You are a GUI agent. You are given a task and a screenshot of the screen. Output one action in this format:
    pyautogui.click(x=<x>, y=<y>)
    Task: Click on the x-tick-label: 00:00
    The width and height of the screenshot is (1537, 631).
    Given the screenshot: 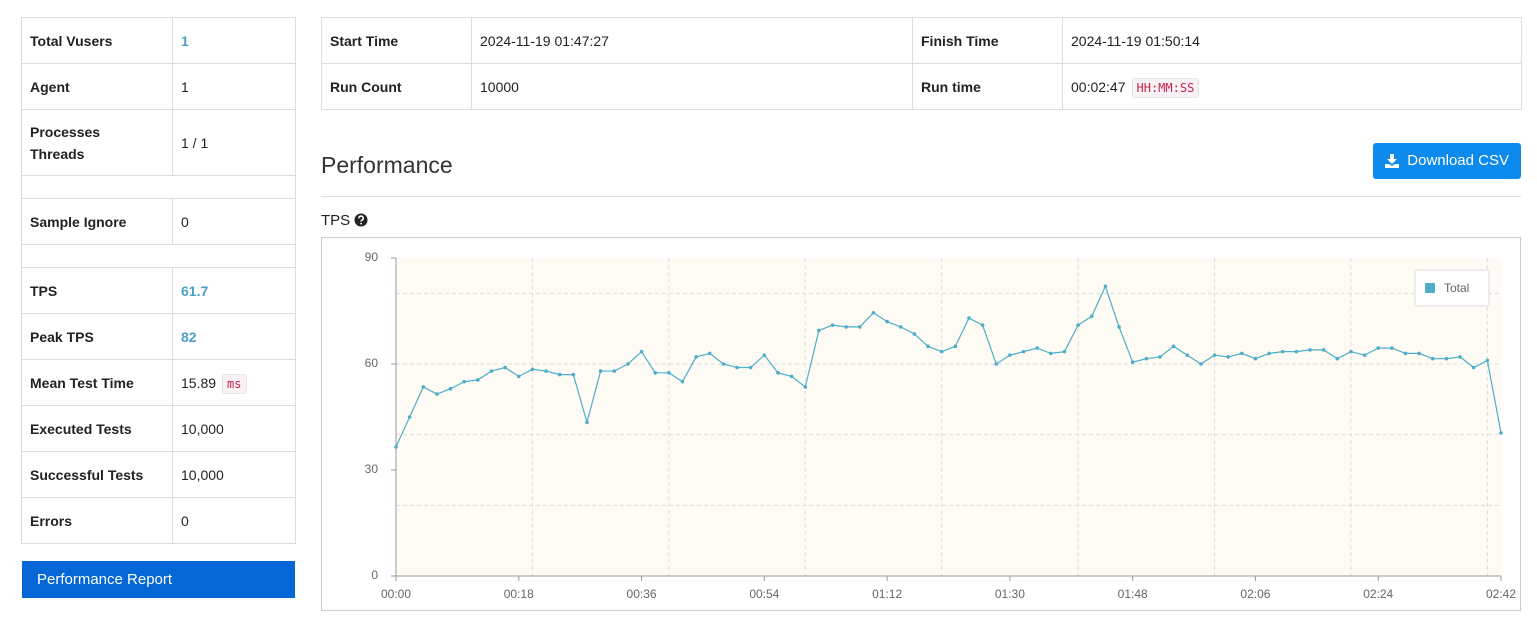 What is the action you would take?
    pyautogui.click(x=396, y=594)
    